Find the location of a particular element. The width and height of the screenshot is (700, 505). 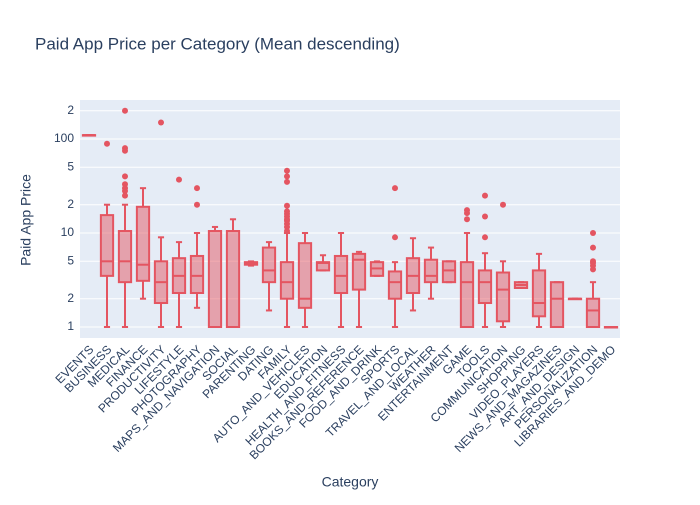

y-tick-label: 100 is located at coordinates (64, 138).